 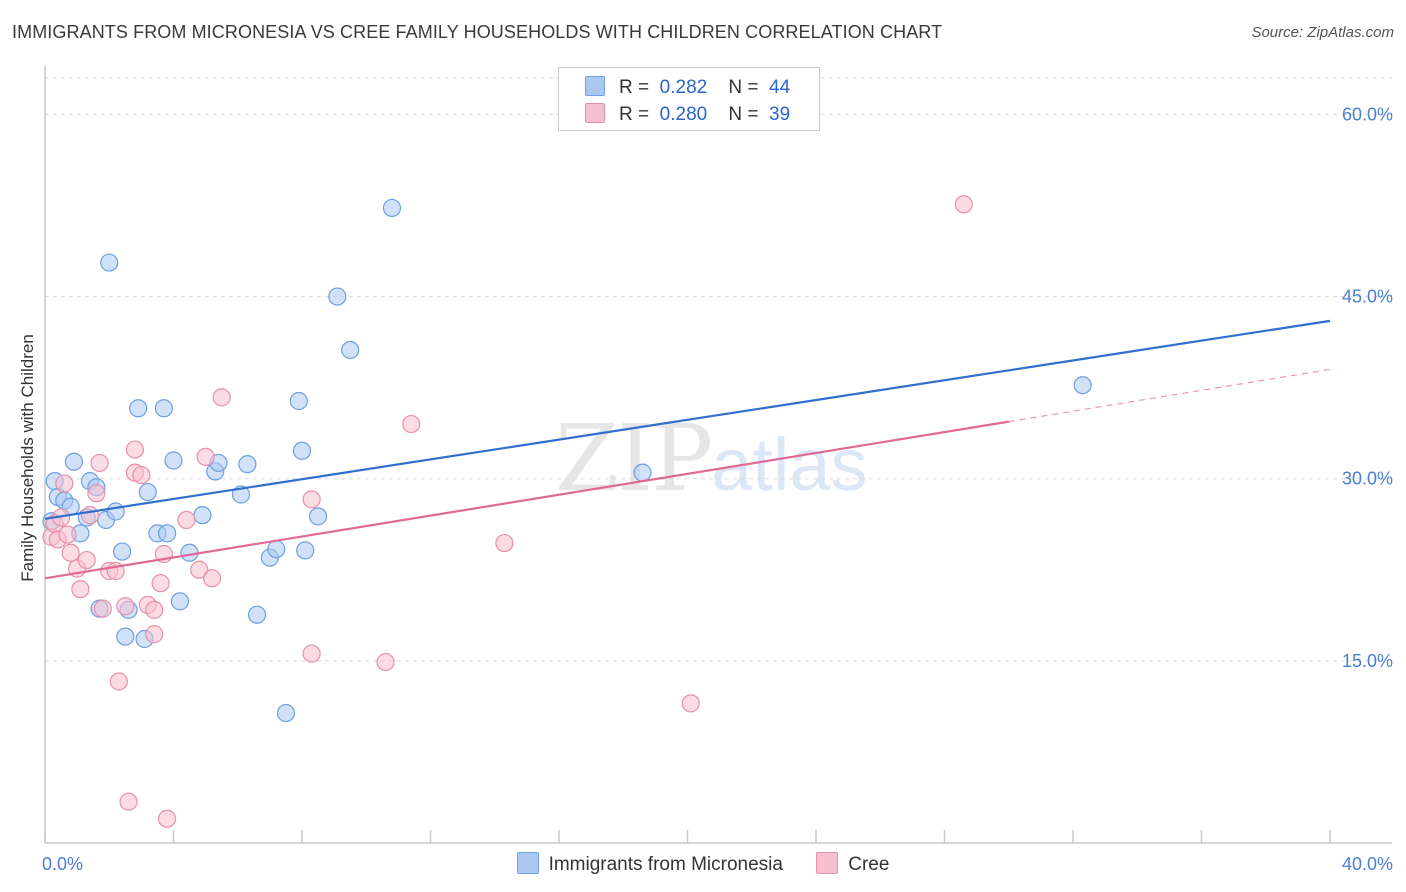 I want to click on watermark-zip: ZIP, so click(x=634, y=458).